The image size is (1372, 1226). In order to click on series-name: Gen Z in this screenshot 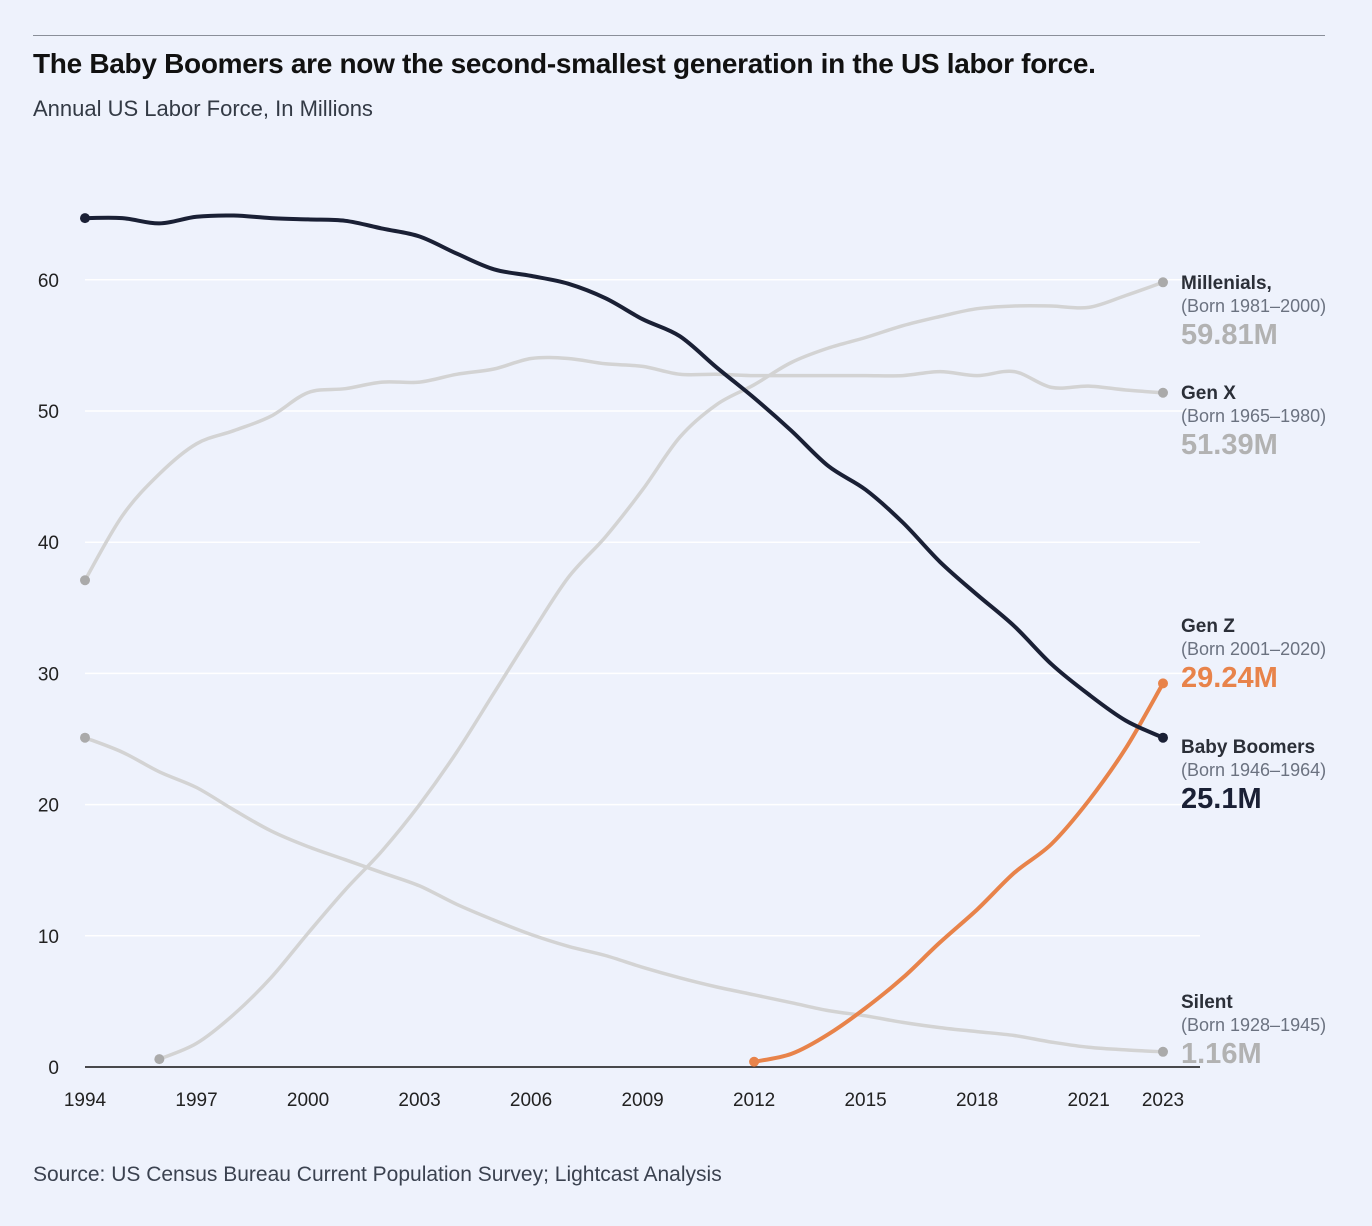, I will do `click(1208, 626)`.